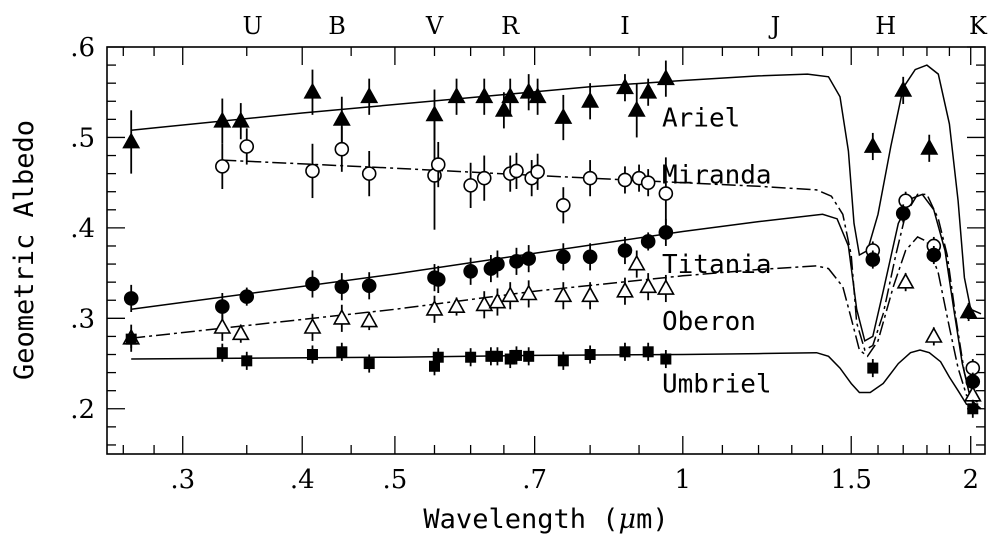  What do you see at coordinates (717, 384) in the screenshot?
I see `series-label-umbriel: Umbriel` at bounding box center [717, 384].